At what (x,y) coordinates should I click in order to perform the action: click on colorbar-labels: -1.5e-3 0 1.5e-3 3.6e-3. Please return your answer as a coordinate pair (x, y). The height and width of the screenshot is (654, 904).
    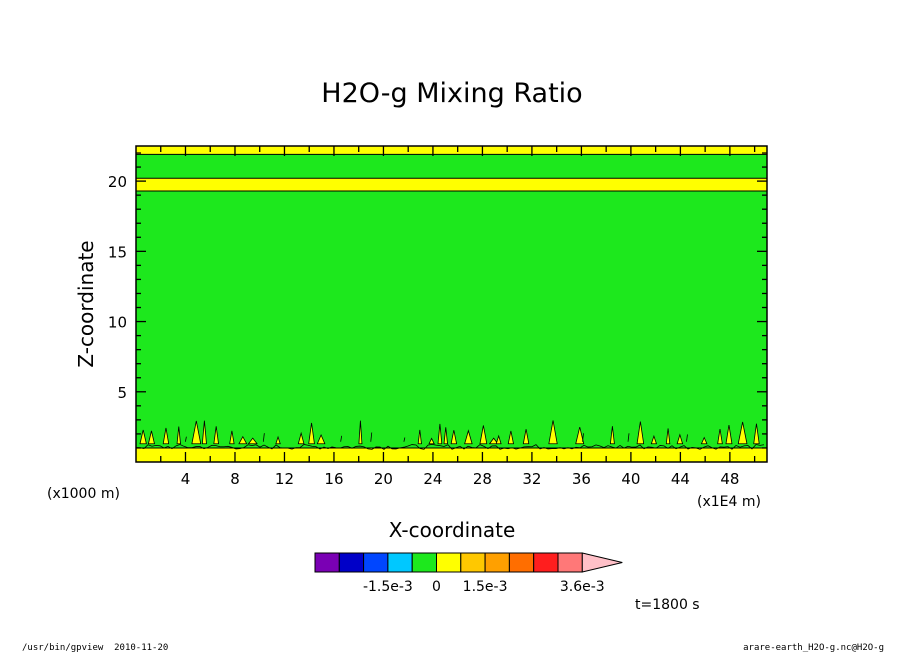
    Looking at the image, I should click on (484, 587).